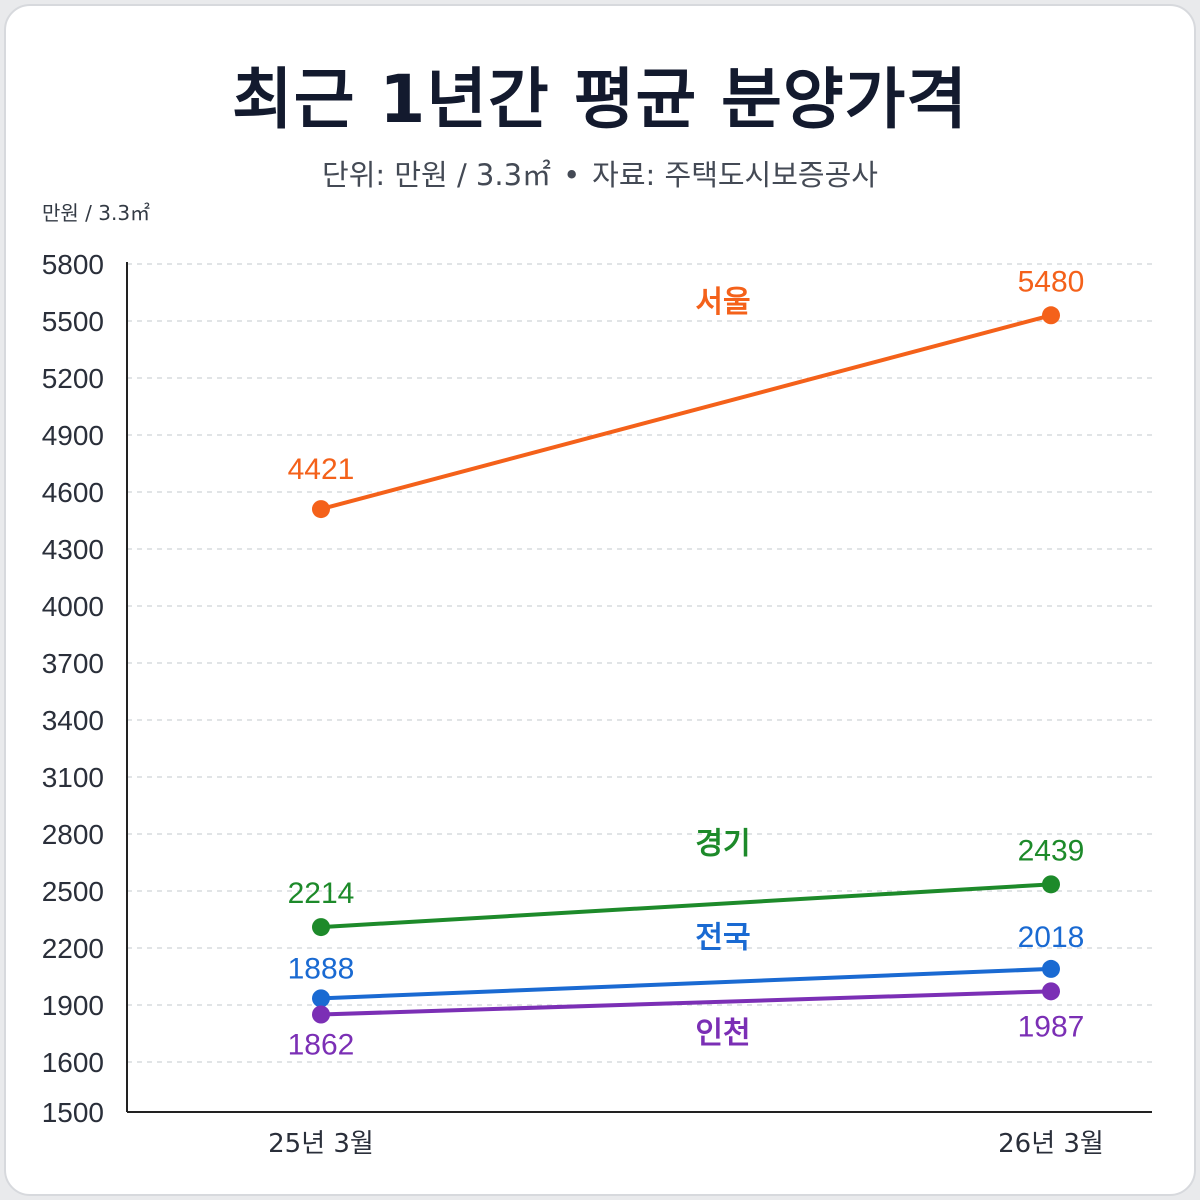  I want to click on chart-title: 최근 1년간 평균 분양가격, so click(600, 99).